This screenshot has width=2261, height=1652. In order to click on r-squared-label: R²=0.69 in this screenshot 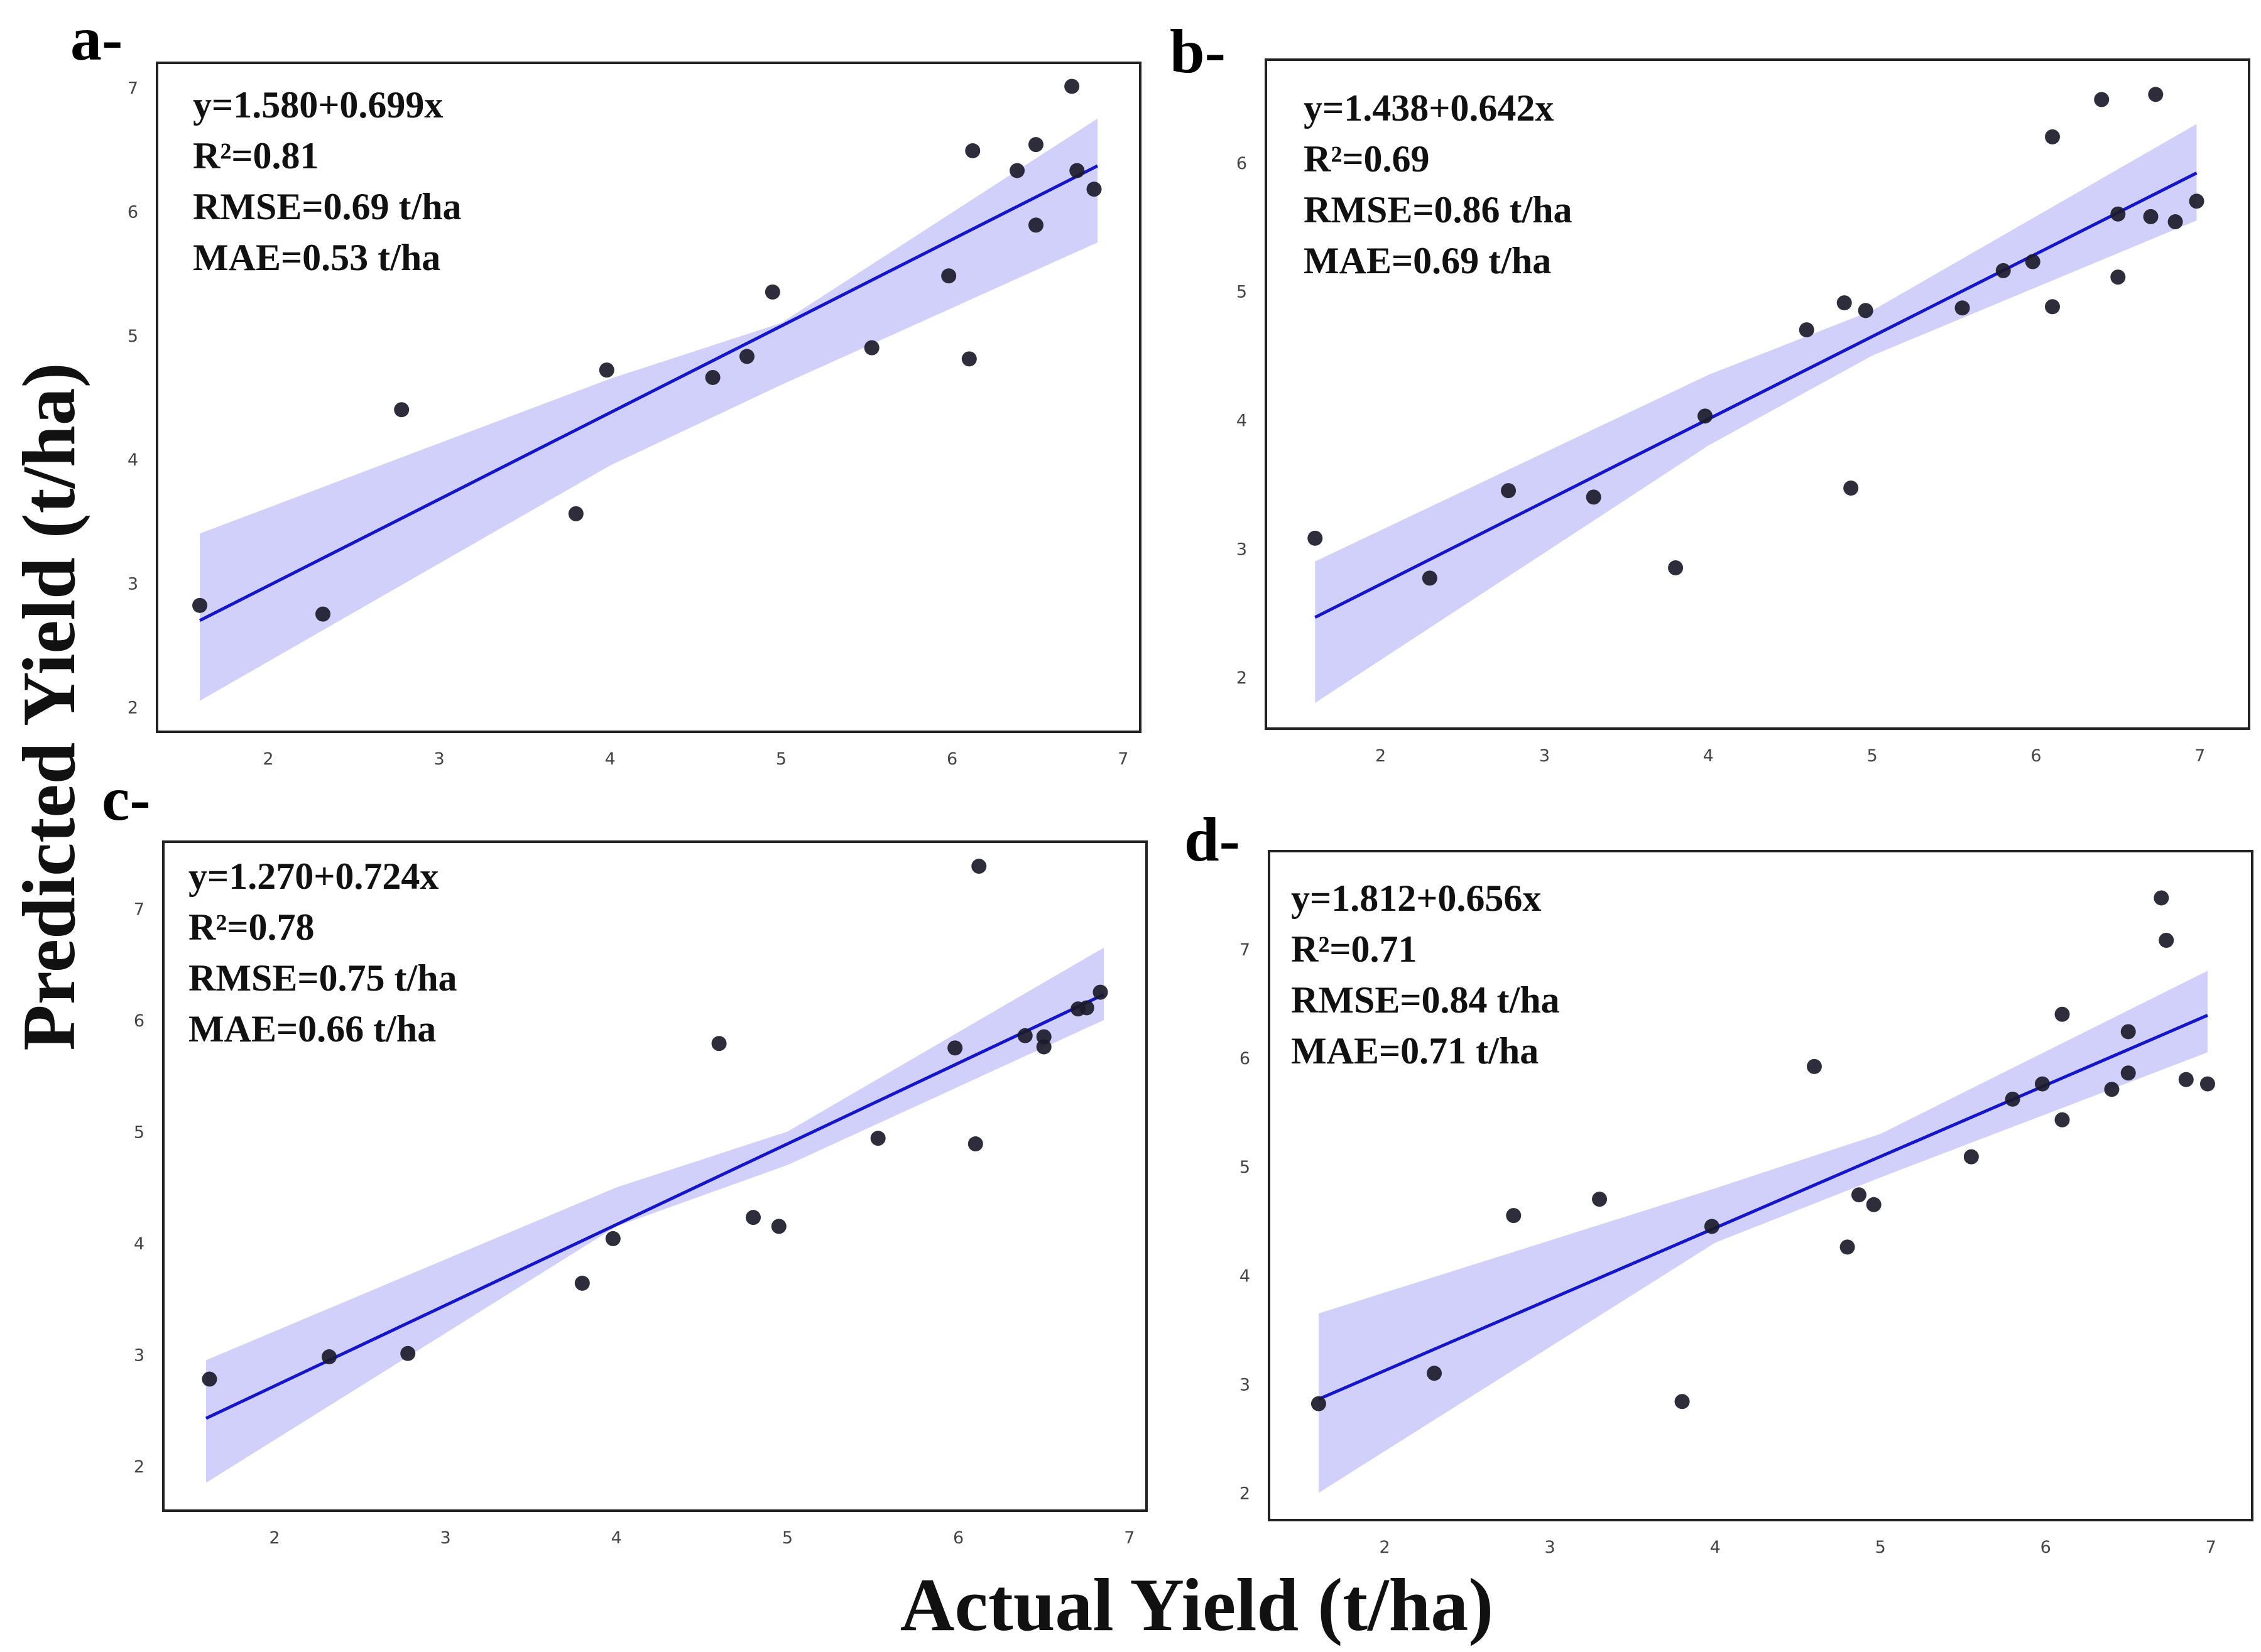, I will do `click(1367, 159)`.